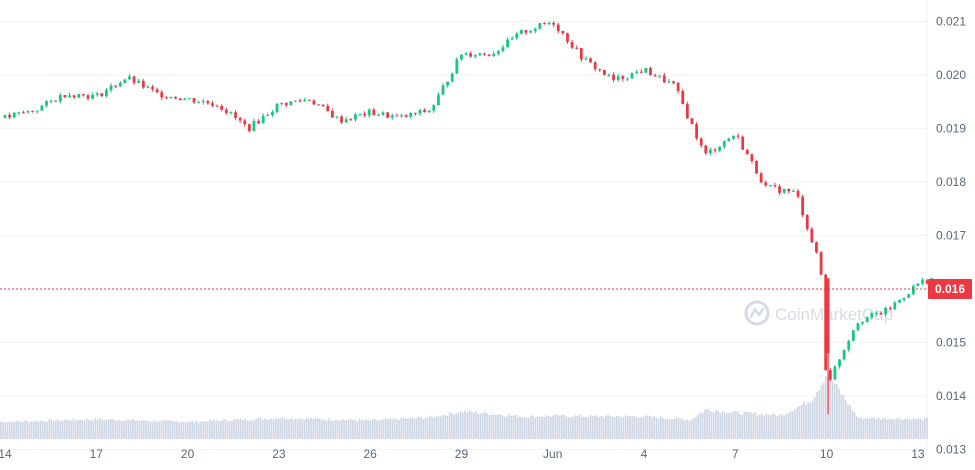  Describe the element at coordinates (644, 454) in the screenshot. I see `x-tick-label: 4` at that location.